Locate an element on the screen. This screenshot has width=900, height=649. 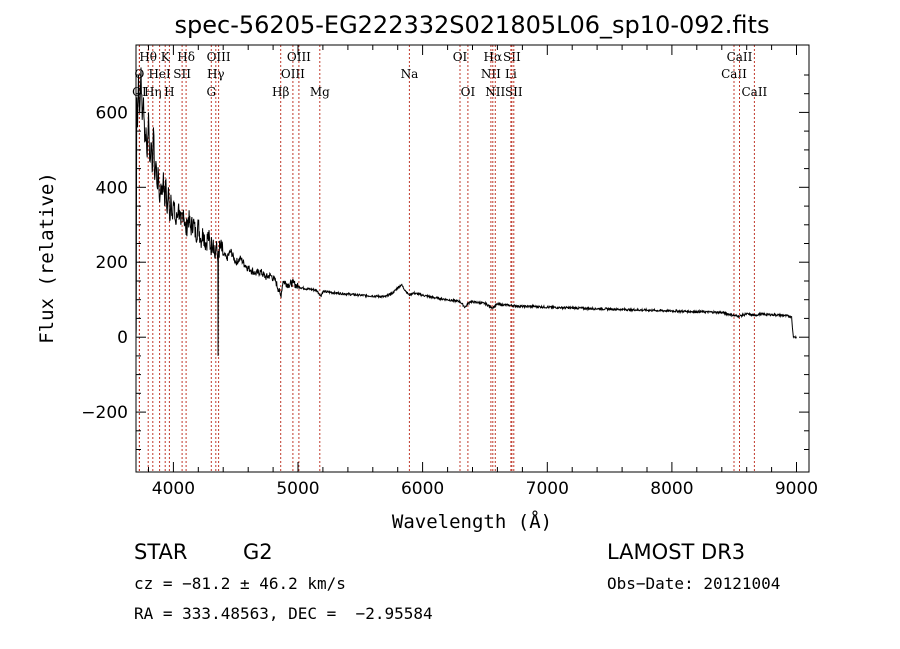
x-tick-label-2: 6000 is located at coordinates (422, 489).